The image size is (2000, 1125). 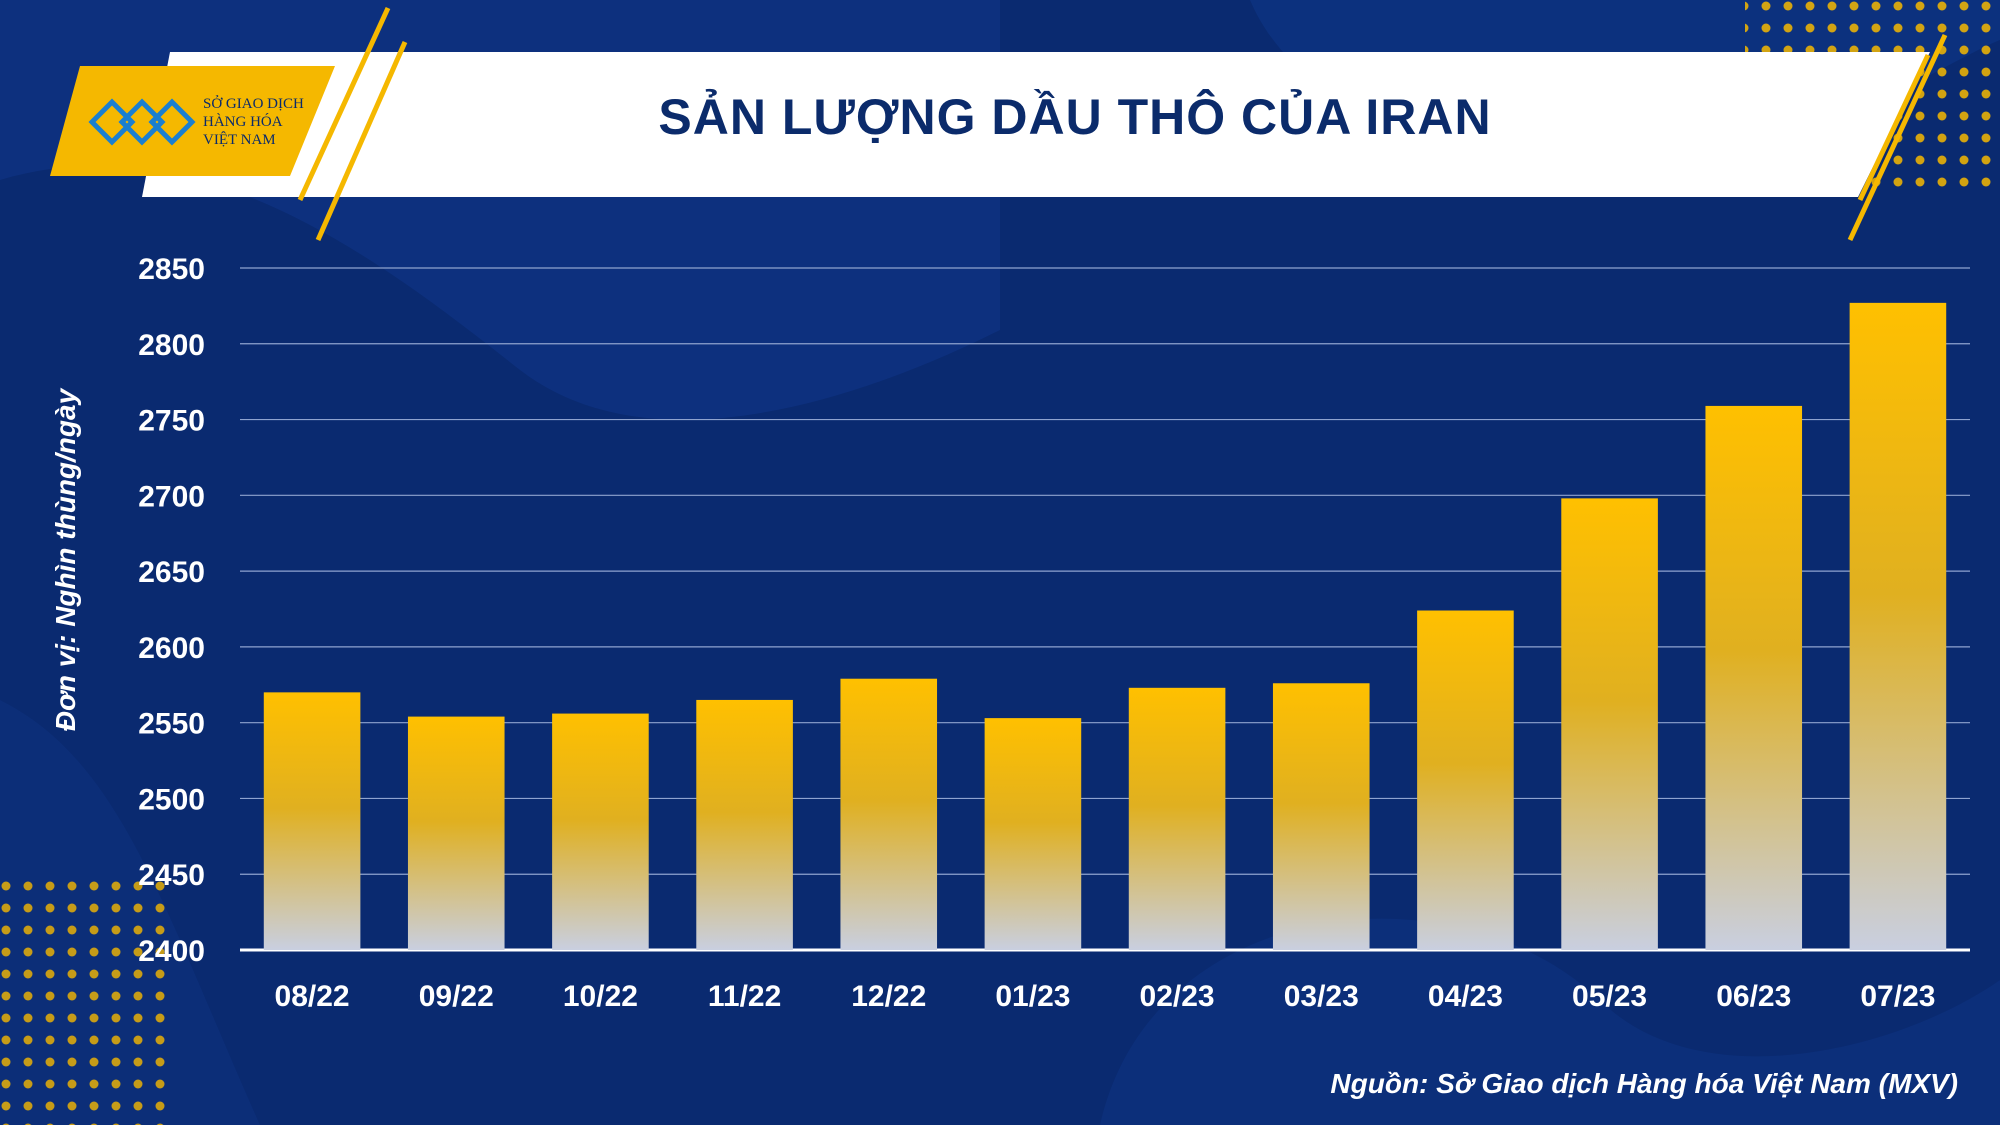 I want to click on y-tick-label: 2550, so click(x=171, y=724).